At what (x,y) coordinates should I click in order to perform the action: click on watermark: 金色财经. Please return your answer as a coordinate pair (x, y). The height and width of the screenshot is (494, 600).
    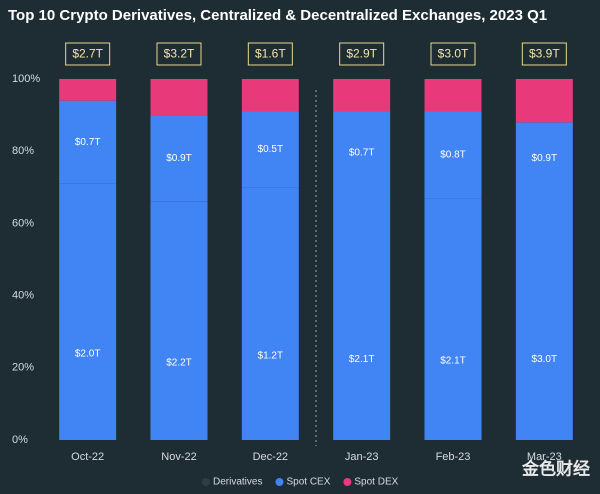
    Looking at the image, I should click on (555, 468).